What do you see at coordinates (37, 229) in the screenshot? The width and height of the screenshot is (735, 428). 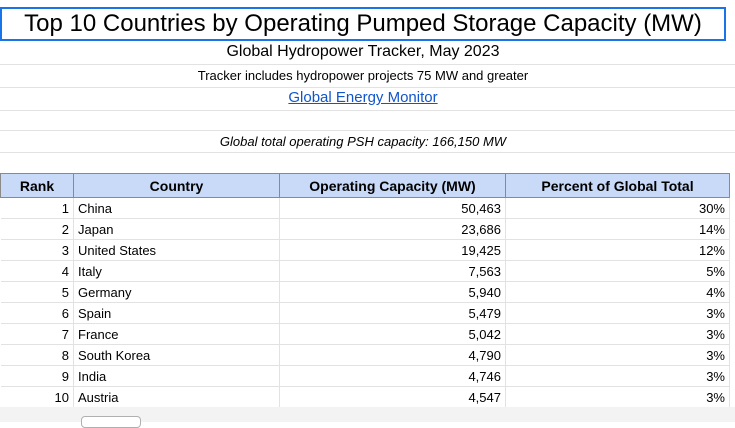 I see `rank-cell: 2` at bounding box center [37, 229].